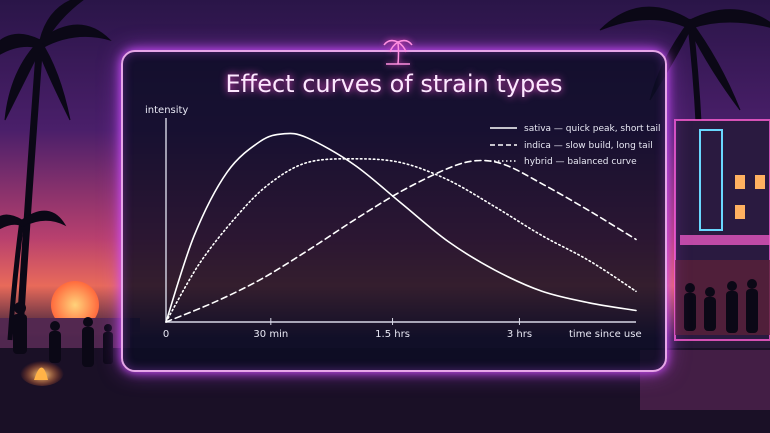 The width and height of the screenshot is (770, 433). Describe the element at coordinates (592, 129) in the screenshot. I see `legend-label-sativa: sativa — quick peak, short tail` at that location.